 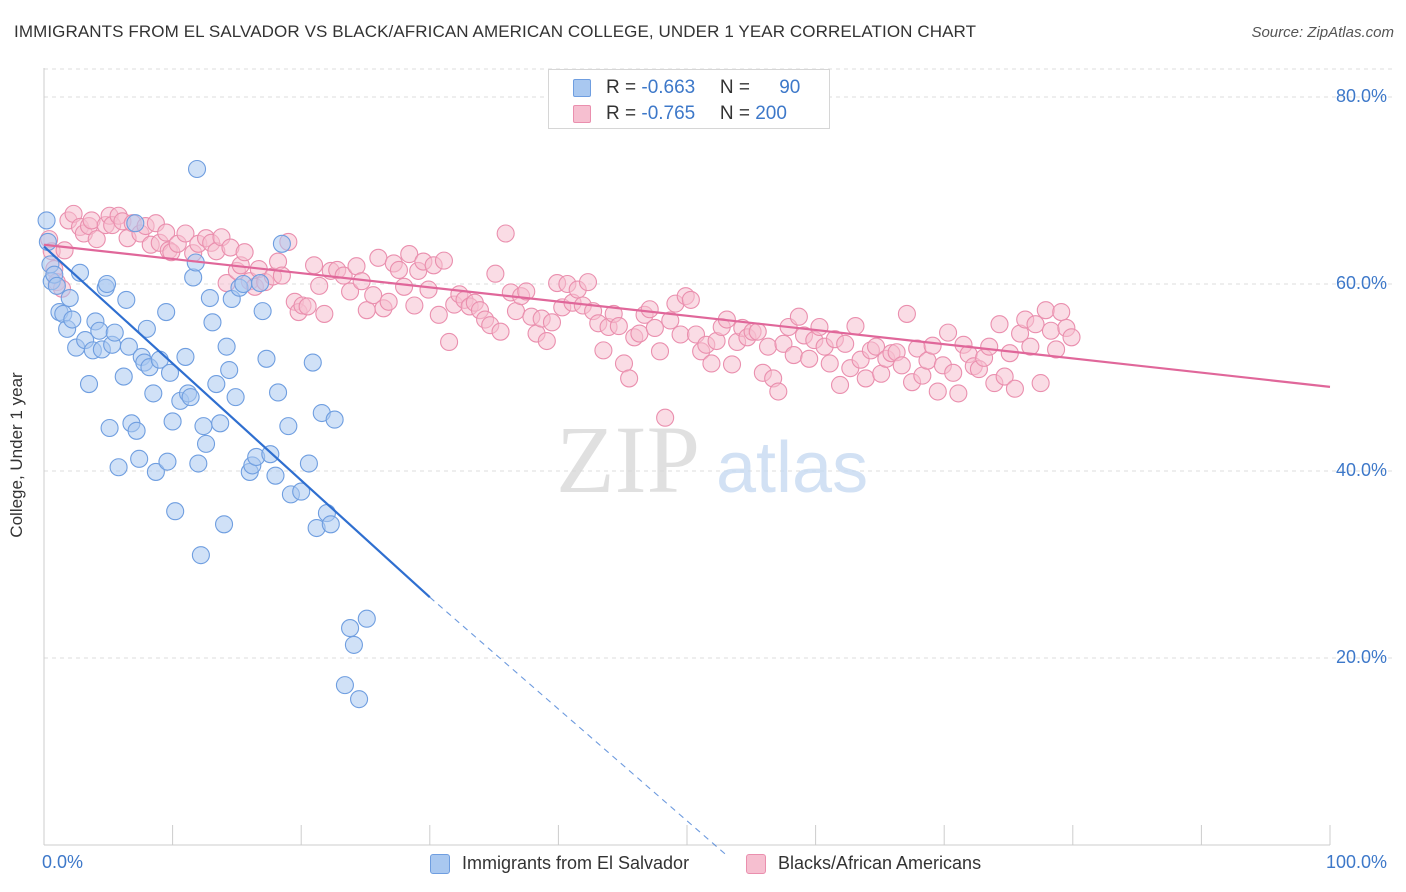 I want to click on correlation-legend: R = -0.663 N = 90 R = -0.765 N = 200, so click(x=689, y=99).